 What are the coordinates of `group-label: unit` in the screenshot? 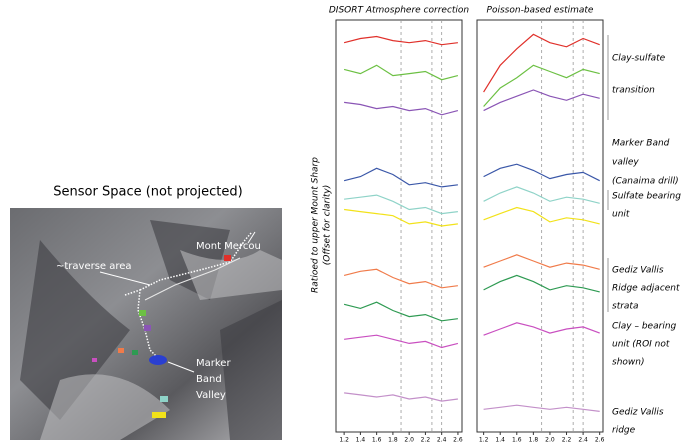 It's located at (621, 215).